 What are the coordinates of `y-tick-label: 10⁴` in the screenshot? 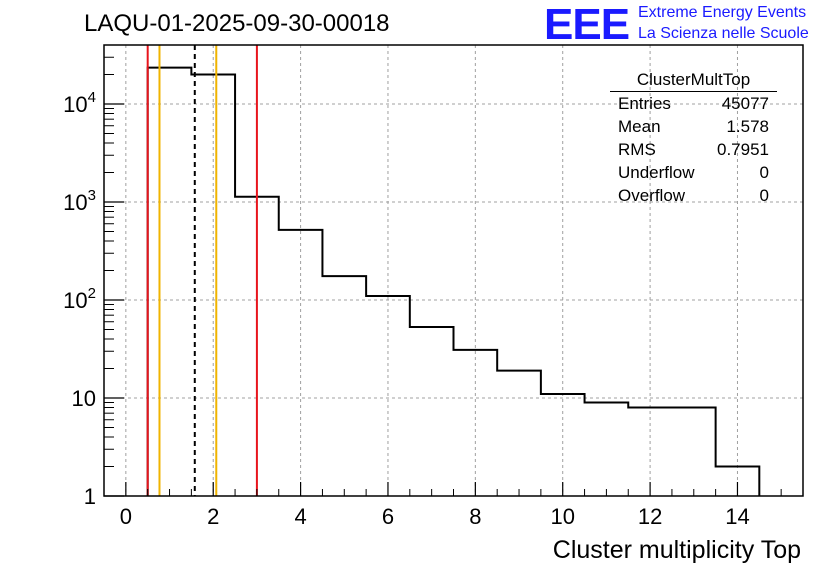 It's located at (79, 103).